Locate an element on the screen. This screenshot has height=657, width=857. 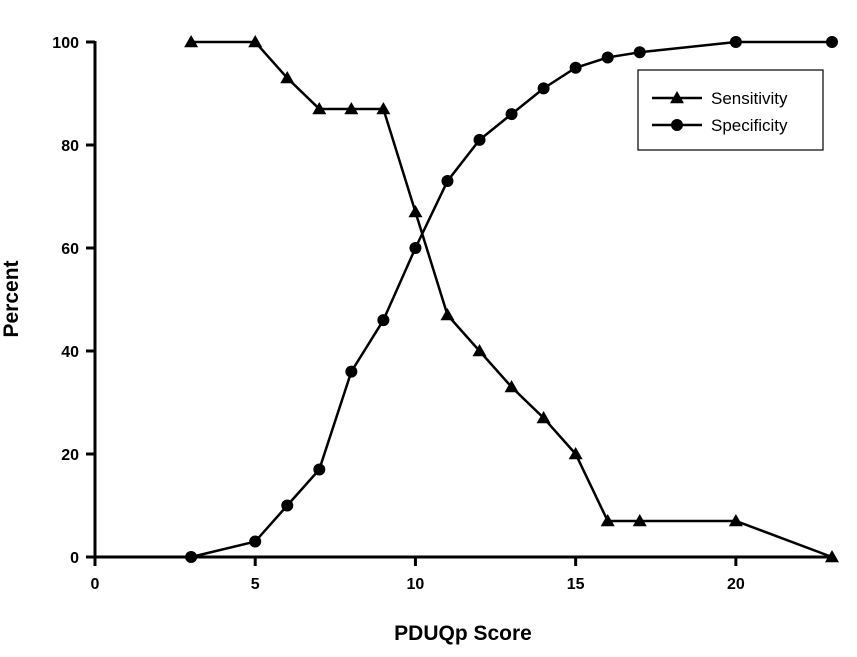
legend-item-specificity: Specificity is located at coordinates (720, 125).